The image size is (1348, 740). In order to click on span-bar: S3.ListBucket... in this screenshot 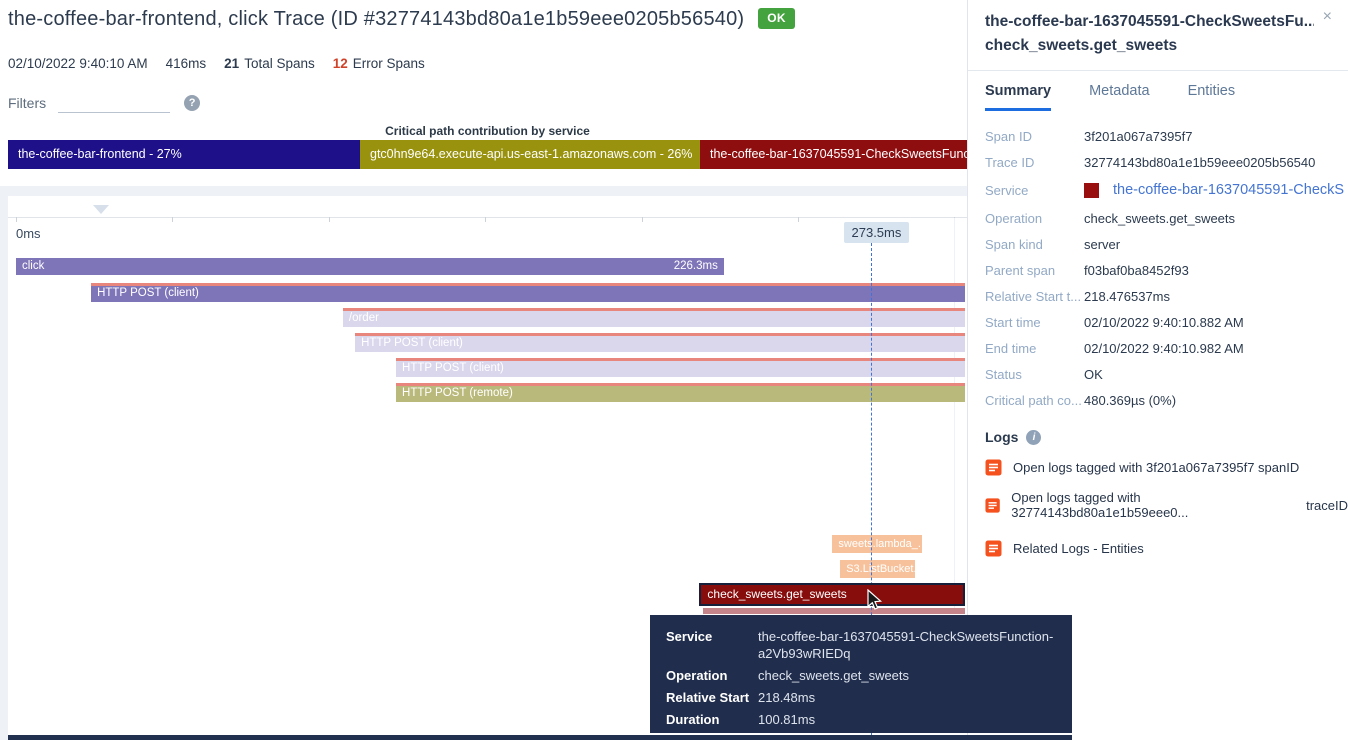, I will do `click(878, 569)`.